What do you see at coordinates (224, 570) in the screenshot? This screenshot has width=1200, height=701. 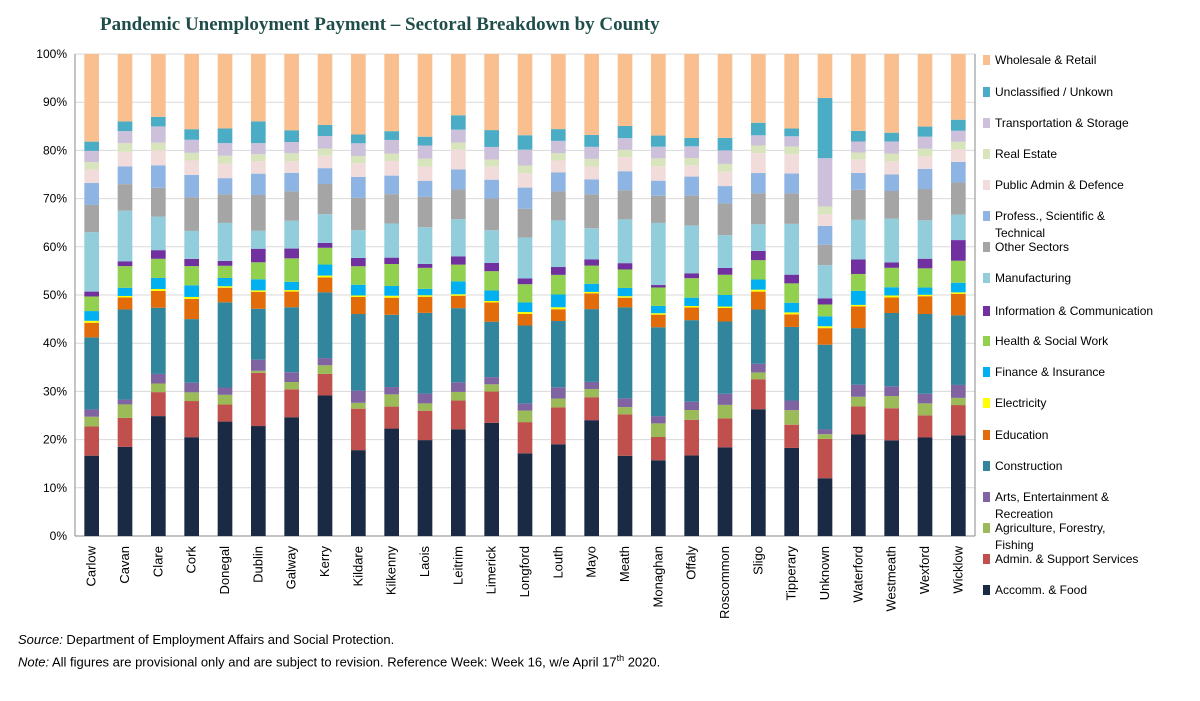 I see `x-tick-label: Donegal` at bounding box center [224, 570].